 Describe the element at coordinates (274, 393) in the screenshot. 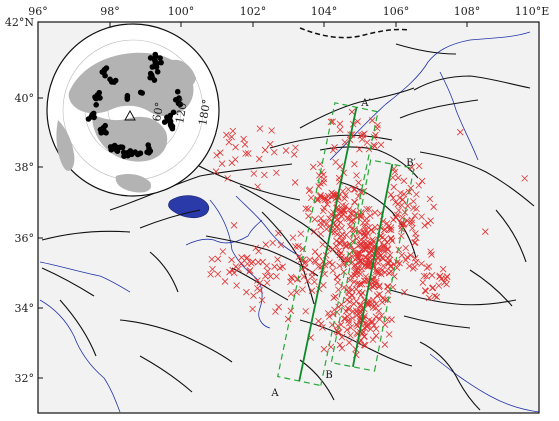

I see `profile-a-start-label: A` at that location.